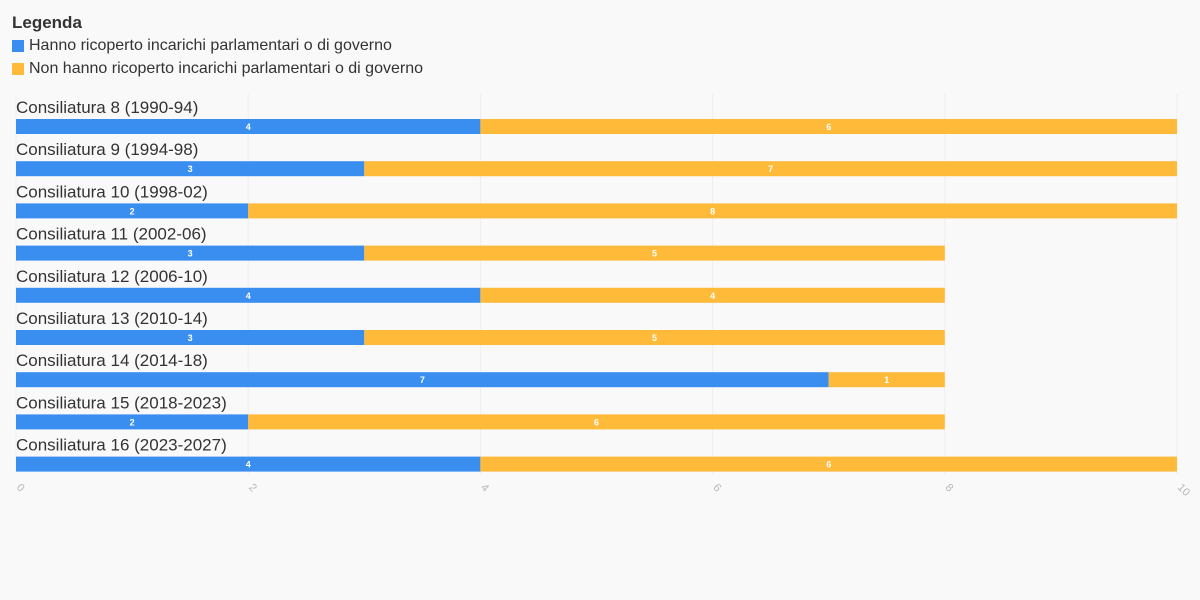  Describe the element at coordinates (121, 445) in the screenshot. I see `category-label: Consiliatura 16 (2023-2027)` at that location.